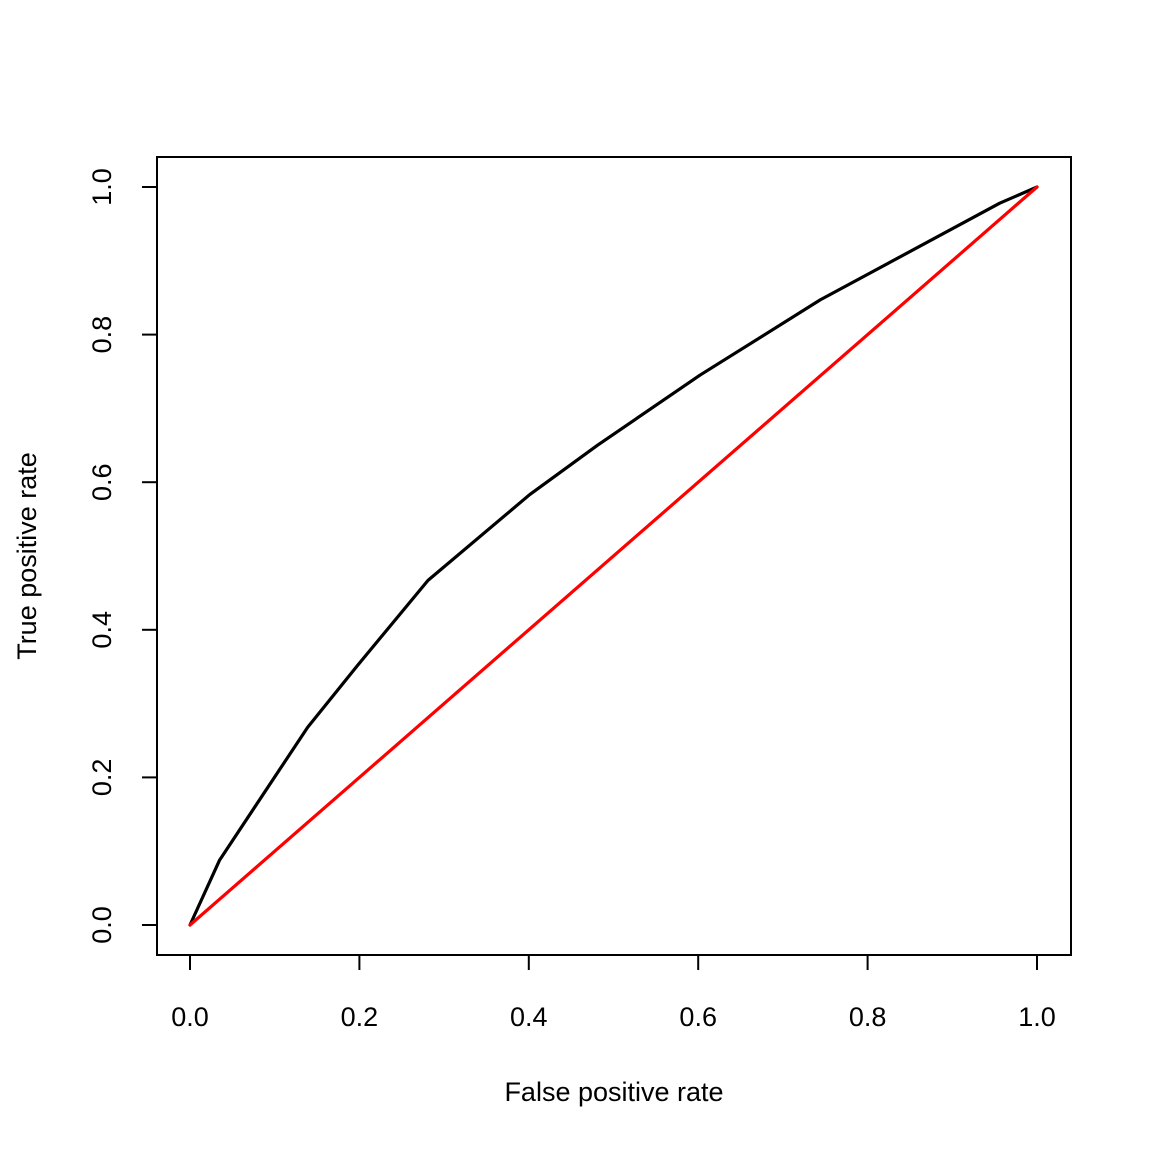 The image size is (1152, 1152). What do you see at coordinates (102, 187) in the screenshot?
I see `y-tick-label: 1.0` at bounding box center [102, 187].